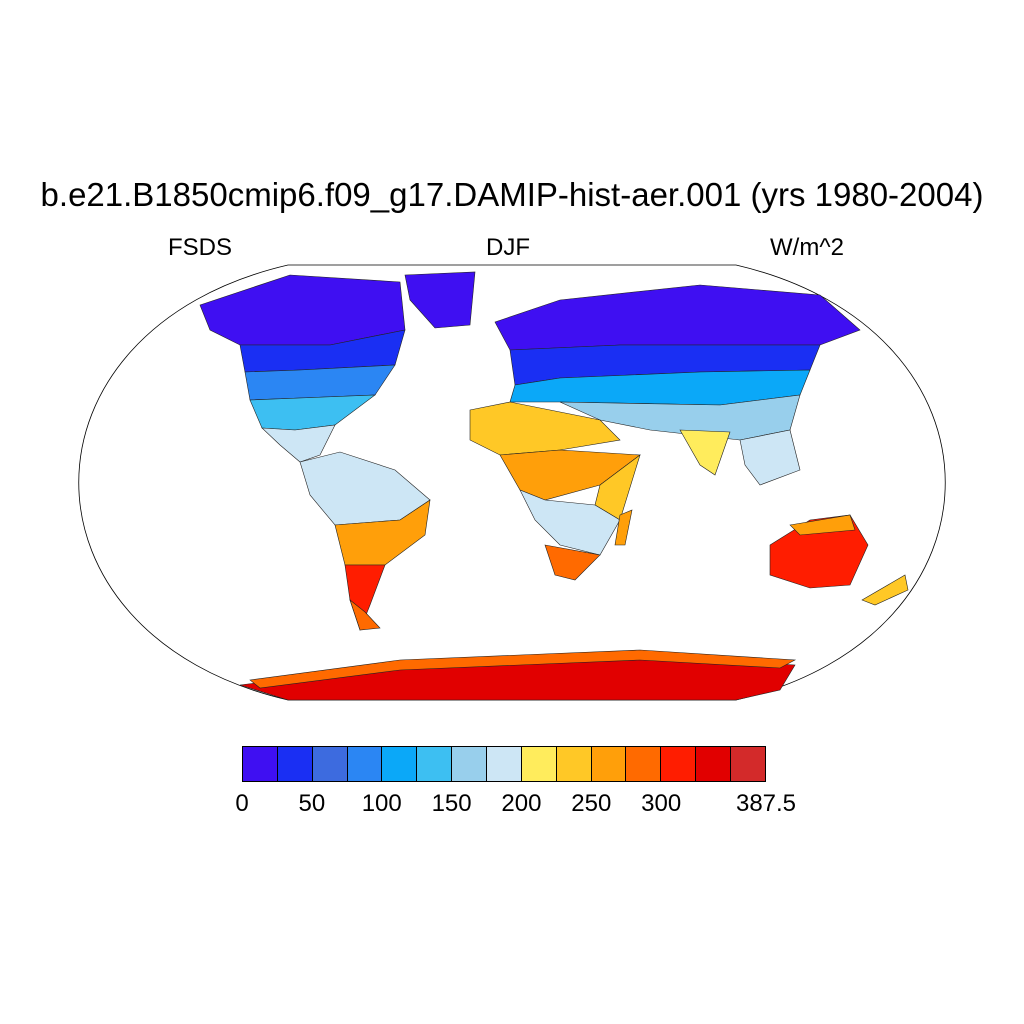  Describe the element at coordinates (766, 803) in the screenshot. I see `colorbar-tick-label: 387.5` at that location.